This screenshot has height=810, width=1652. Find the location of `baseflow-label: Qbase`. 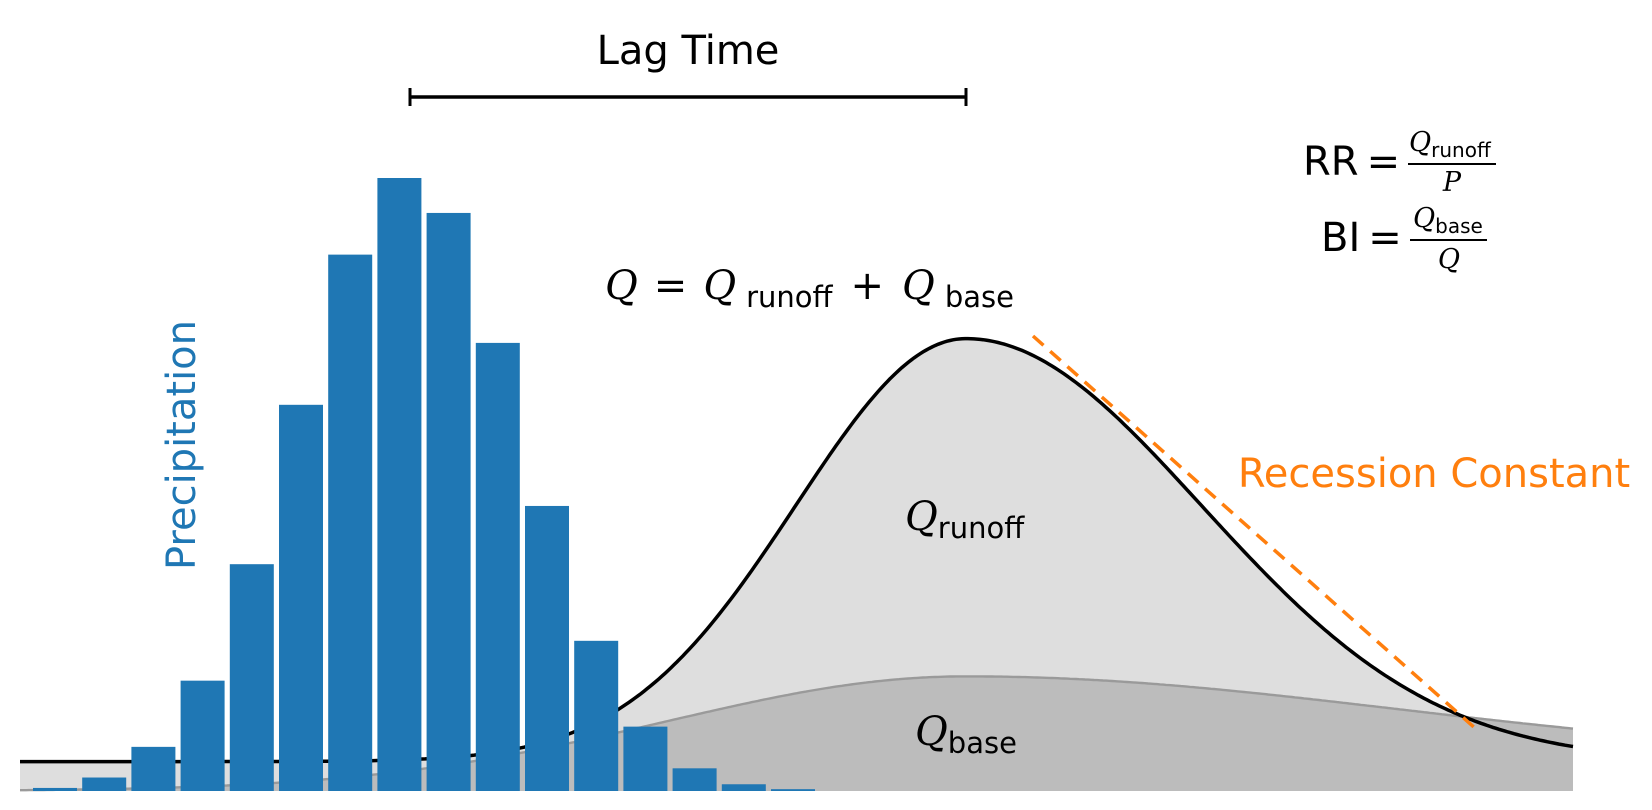

baseflow-label: Qbase is located at coordinates (966, 734).